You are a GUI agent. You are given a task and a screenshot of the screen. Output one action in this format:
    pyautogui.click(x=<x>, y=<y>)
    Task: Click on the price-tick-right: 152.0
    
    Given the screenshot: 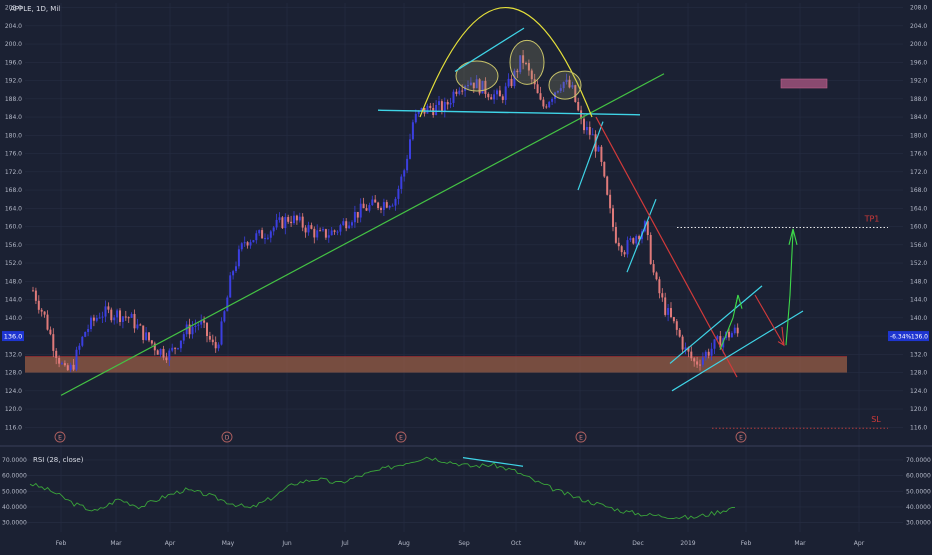 What is the action you would take?
    pyautogui.click(x=918, y=263)
    